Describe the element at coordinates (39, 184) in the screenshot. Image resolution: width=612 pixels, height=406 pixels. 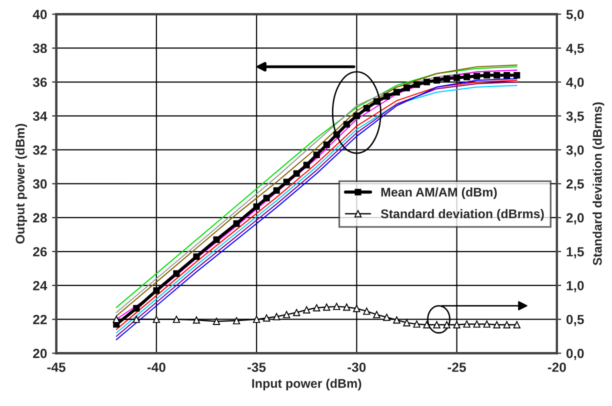
I see `y-tick-label: 30` at that location.